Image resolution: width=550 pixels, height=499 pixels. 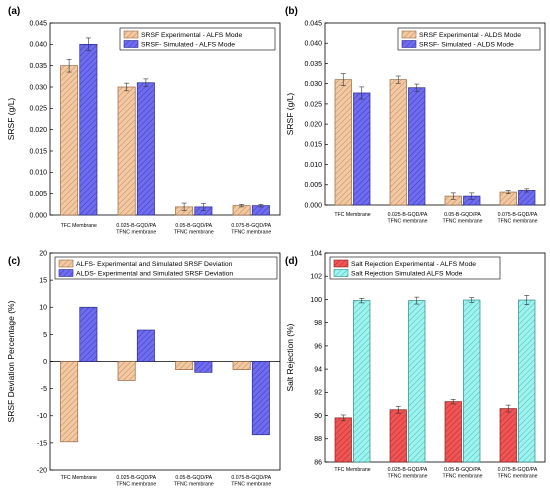 I want to click on y-tick-label: 0.000, so click(x=38, y=215).